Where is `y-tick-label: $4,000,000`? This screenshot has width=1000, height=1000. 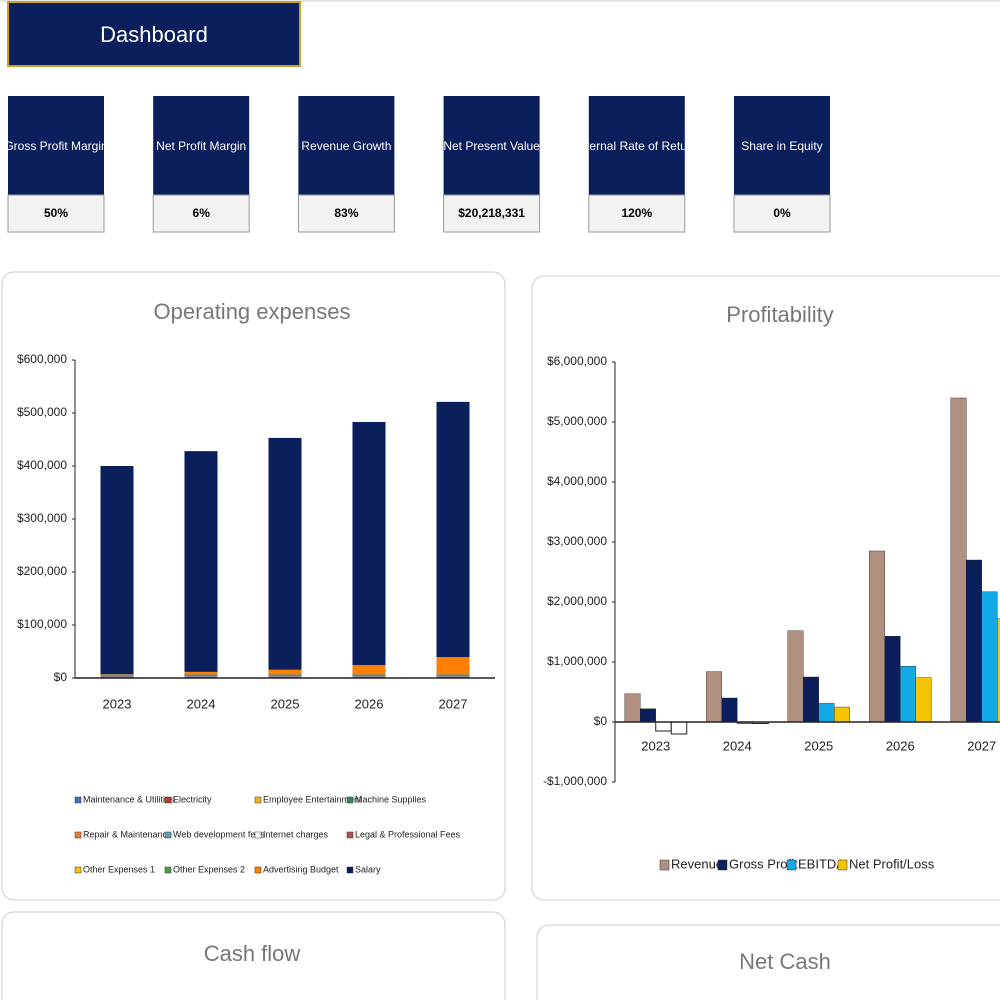
y-tick-label: $4,000,000 is located at coordinates (577, 481).